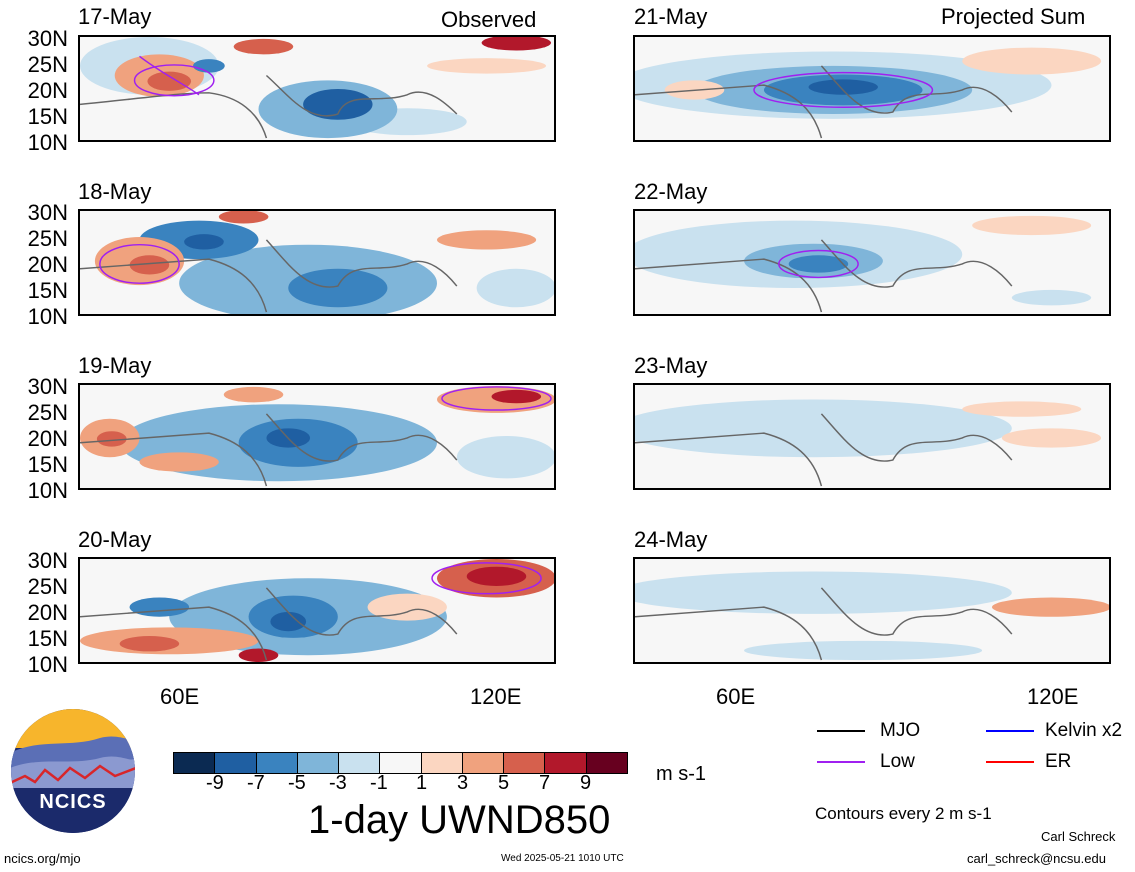  I want to click on colorbar-units: m s-1, so click(681, 774).